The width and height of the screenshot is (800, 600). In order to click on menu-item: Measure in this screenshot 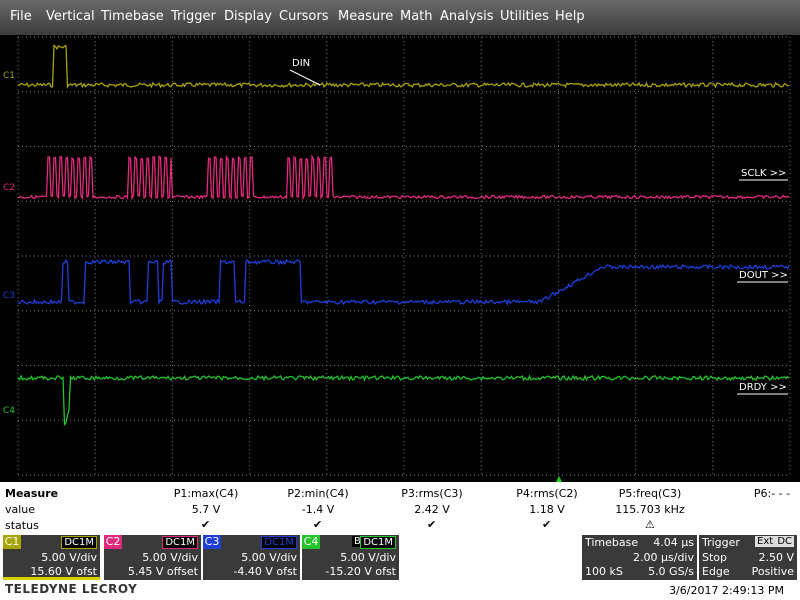, I will do `click(366, 16)`.